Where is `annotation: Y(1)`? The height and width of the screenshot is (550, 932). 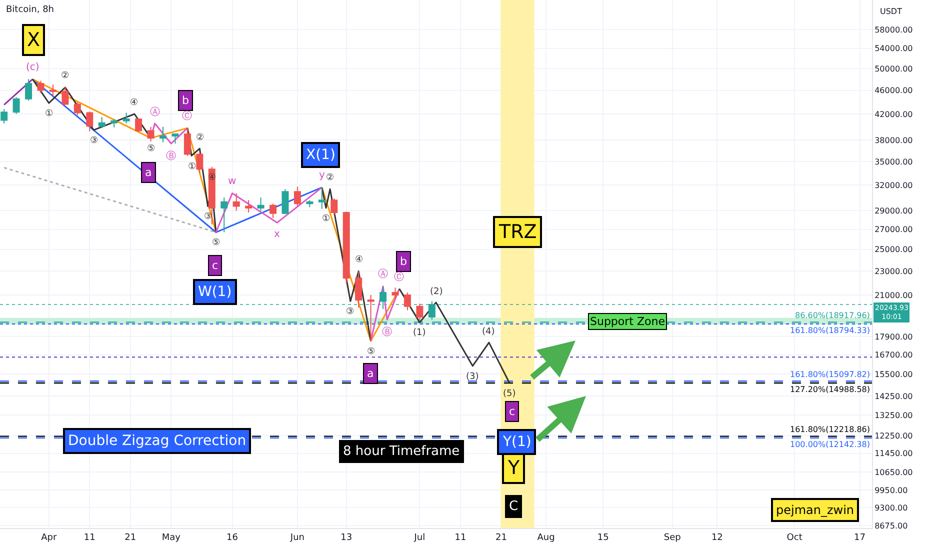
annotation: Y(1) is located at coordinates (517, 442).